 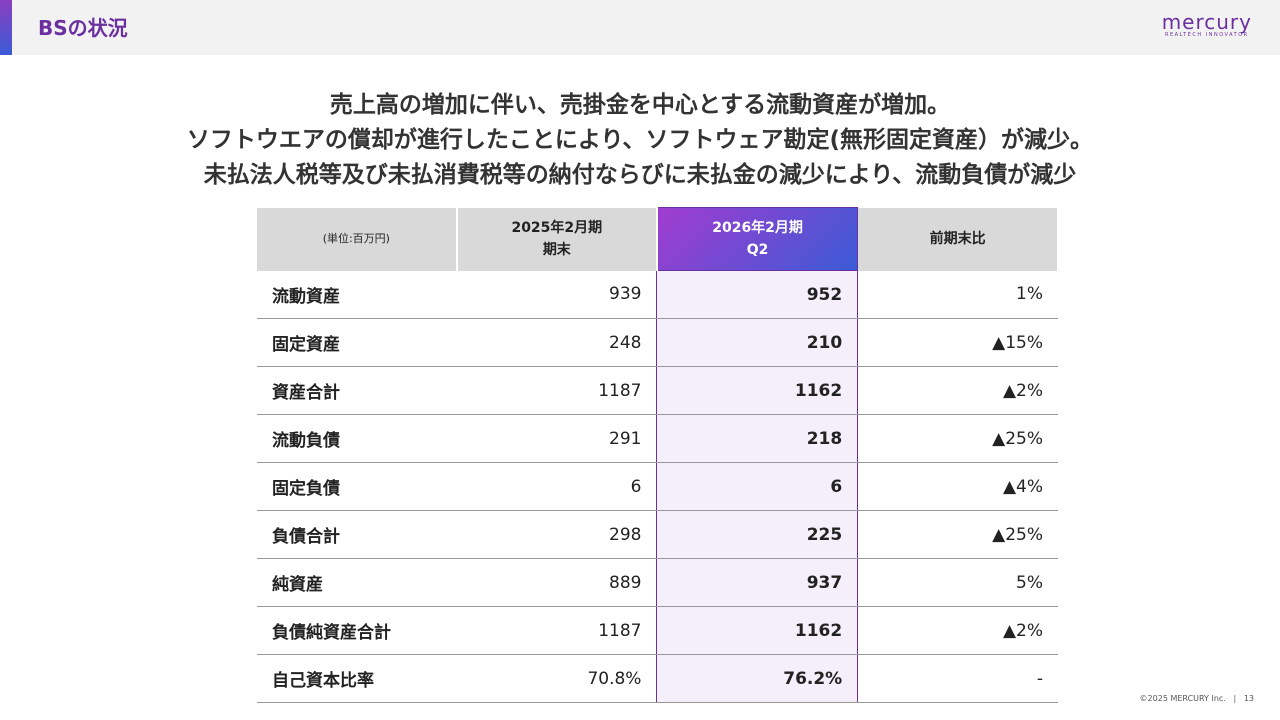 What do you see at coordinates (556, 534) in the screenshot?
I see `cell: 298` at bounding box center [556, 534].